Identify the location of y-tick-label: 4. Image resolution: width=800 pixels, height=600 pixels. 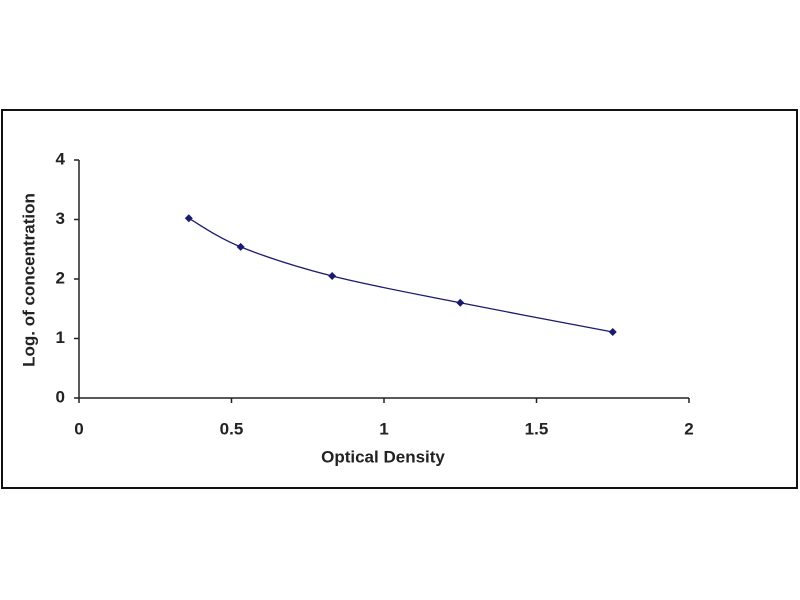
(61, 158).